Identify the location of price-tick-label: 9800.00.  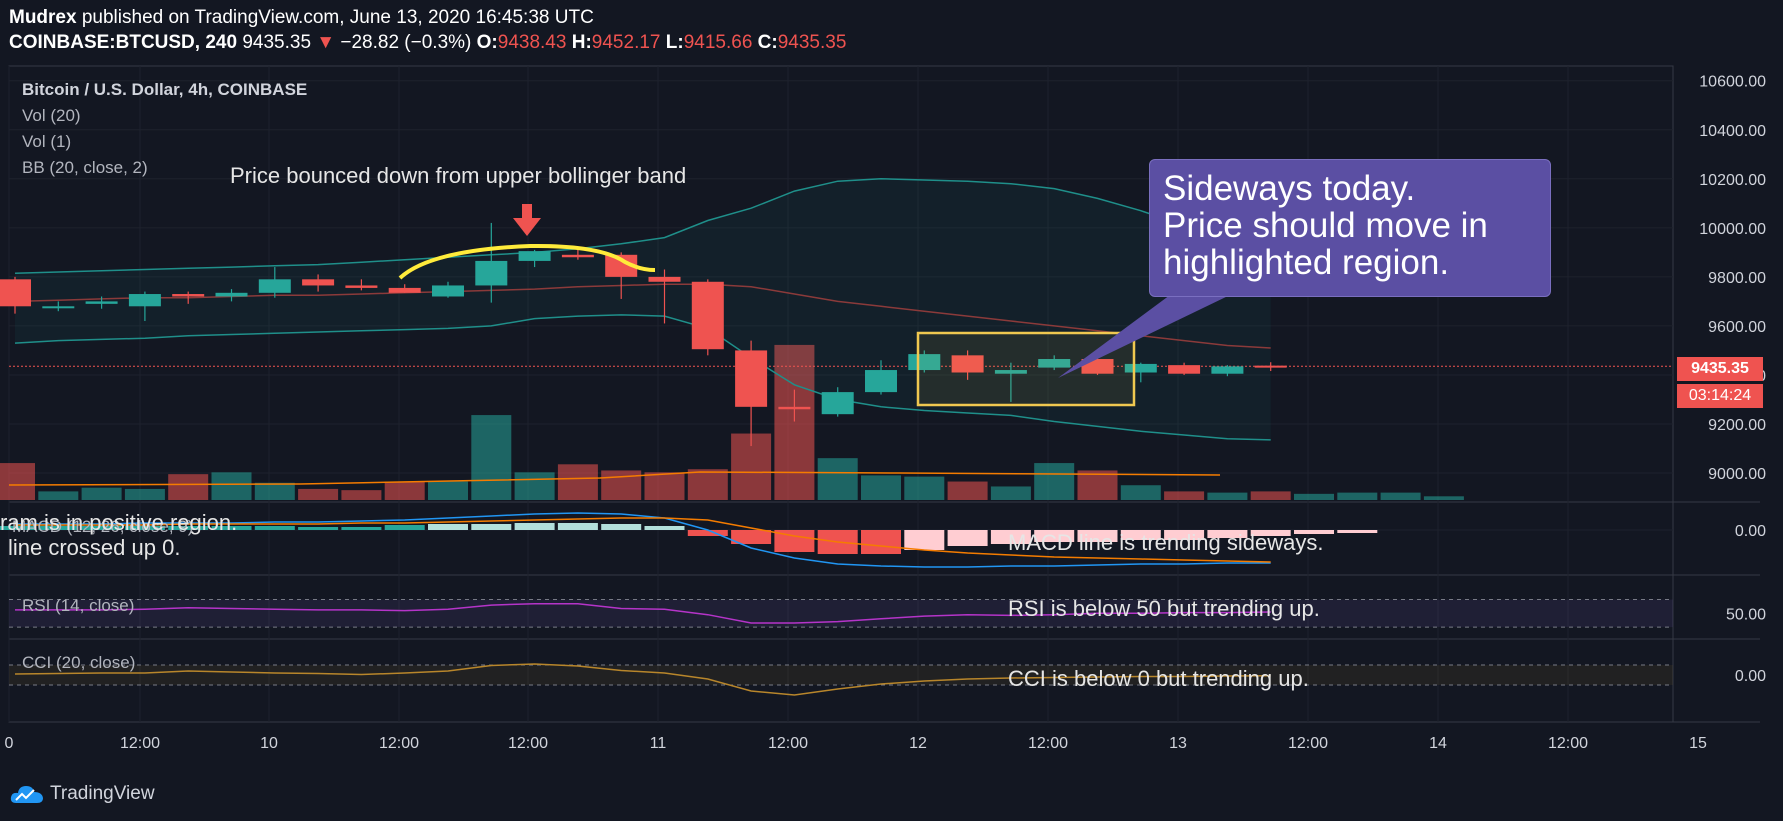
(1737, 278).